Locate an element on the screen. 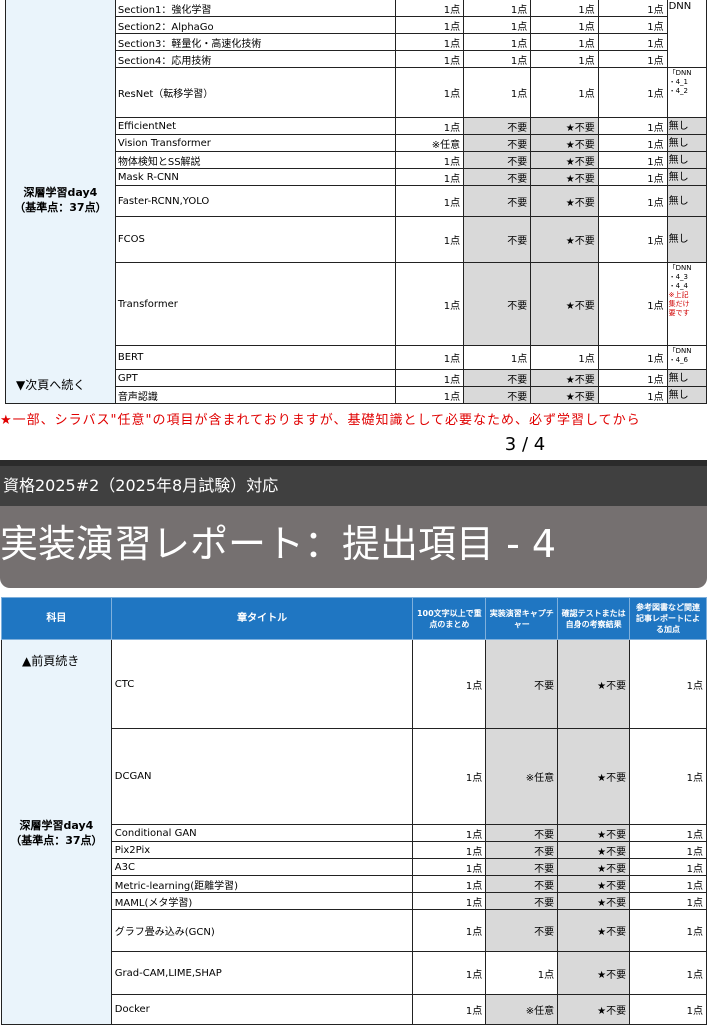  table-row: GPT 1点 不要 ★不要 1点 無し is located at coordinates (356, 378).